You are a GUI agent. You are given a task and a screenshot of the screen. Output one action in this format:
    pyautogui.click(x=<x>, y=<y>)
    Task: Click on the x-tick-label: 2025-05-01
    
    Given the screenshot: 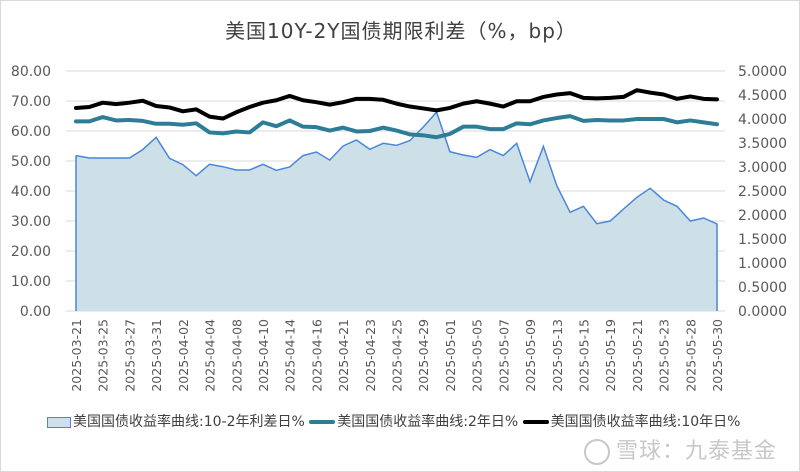 What is the action you would take?
    pyautogui.click(x=450, y=355)
    